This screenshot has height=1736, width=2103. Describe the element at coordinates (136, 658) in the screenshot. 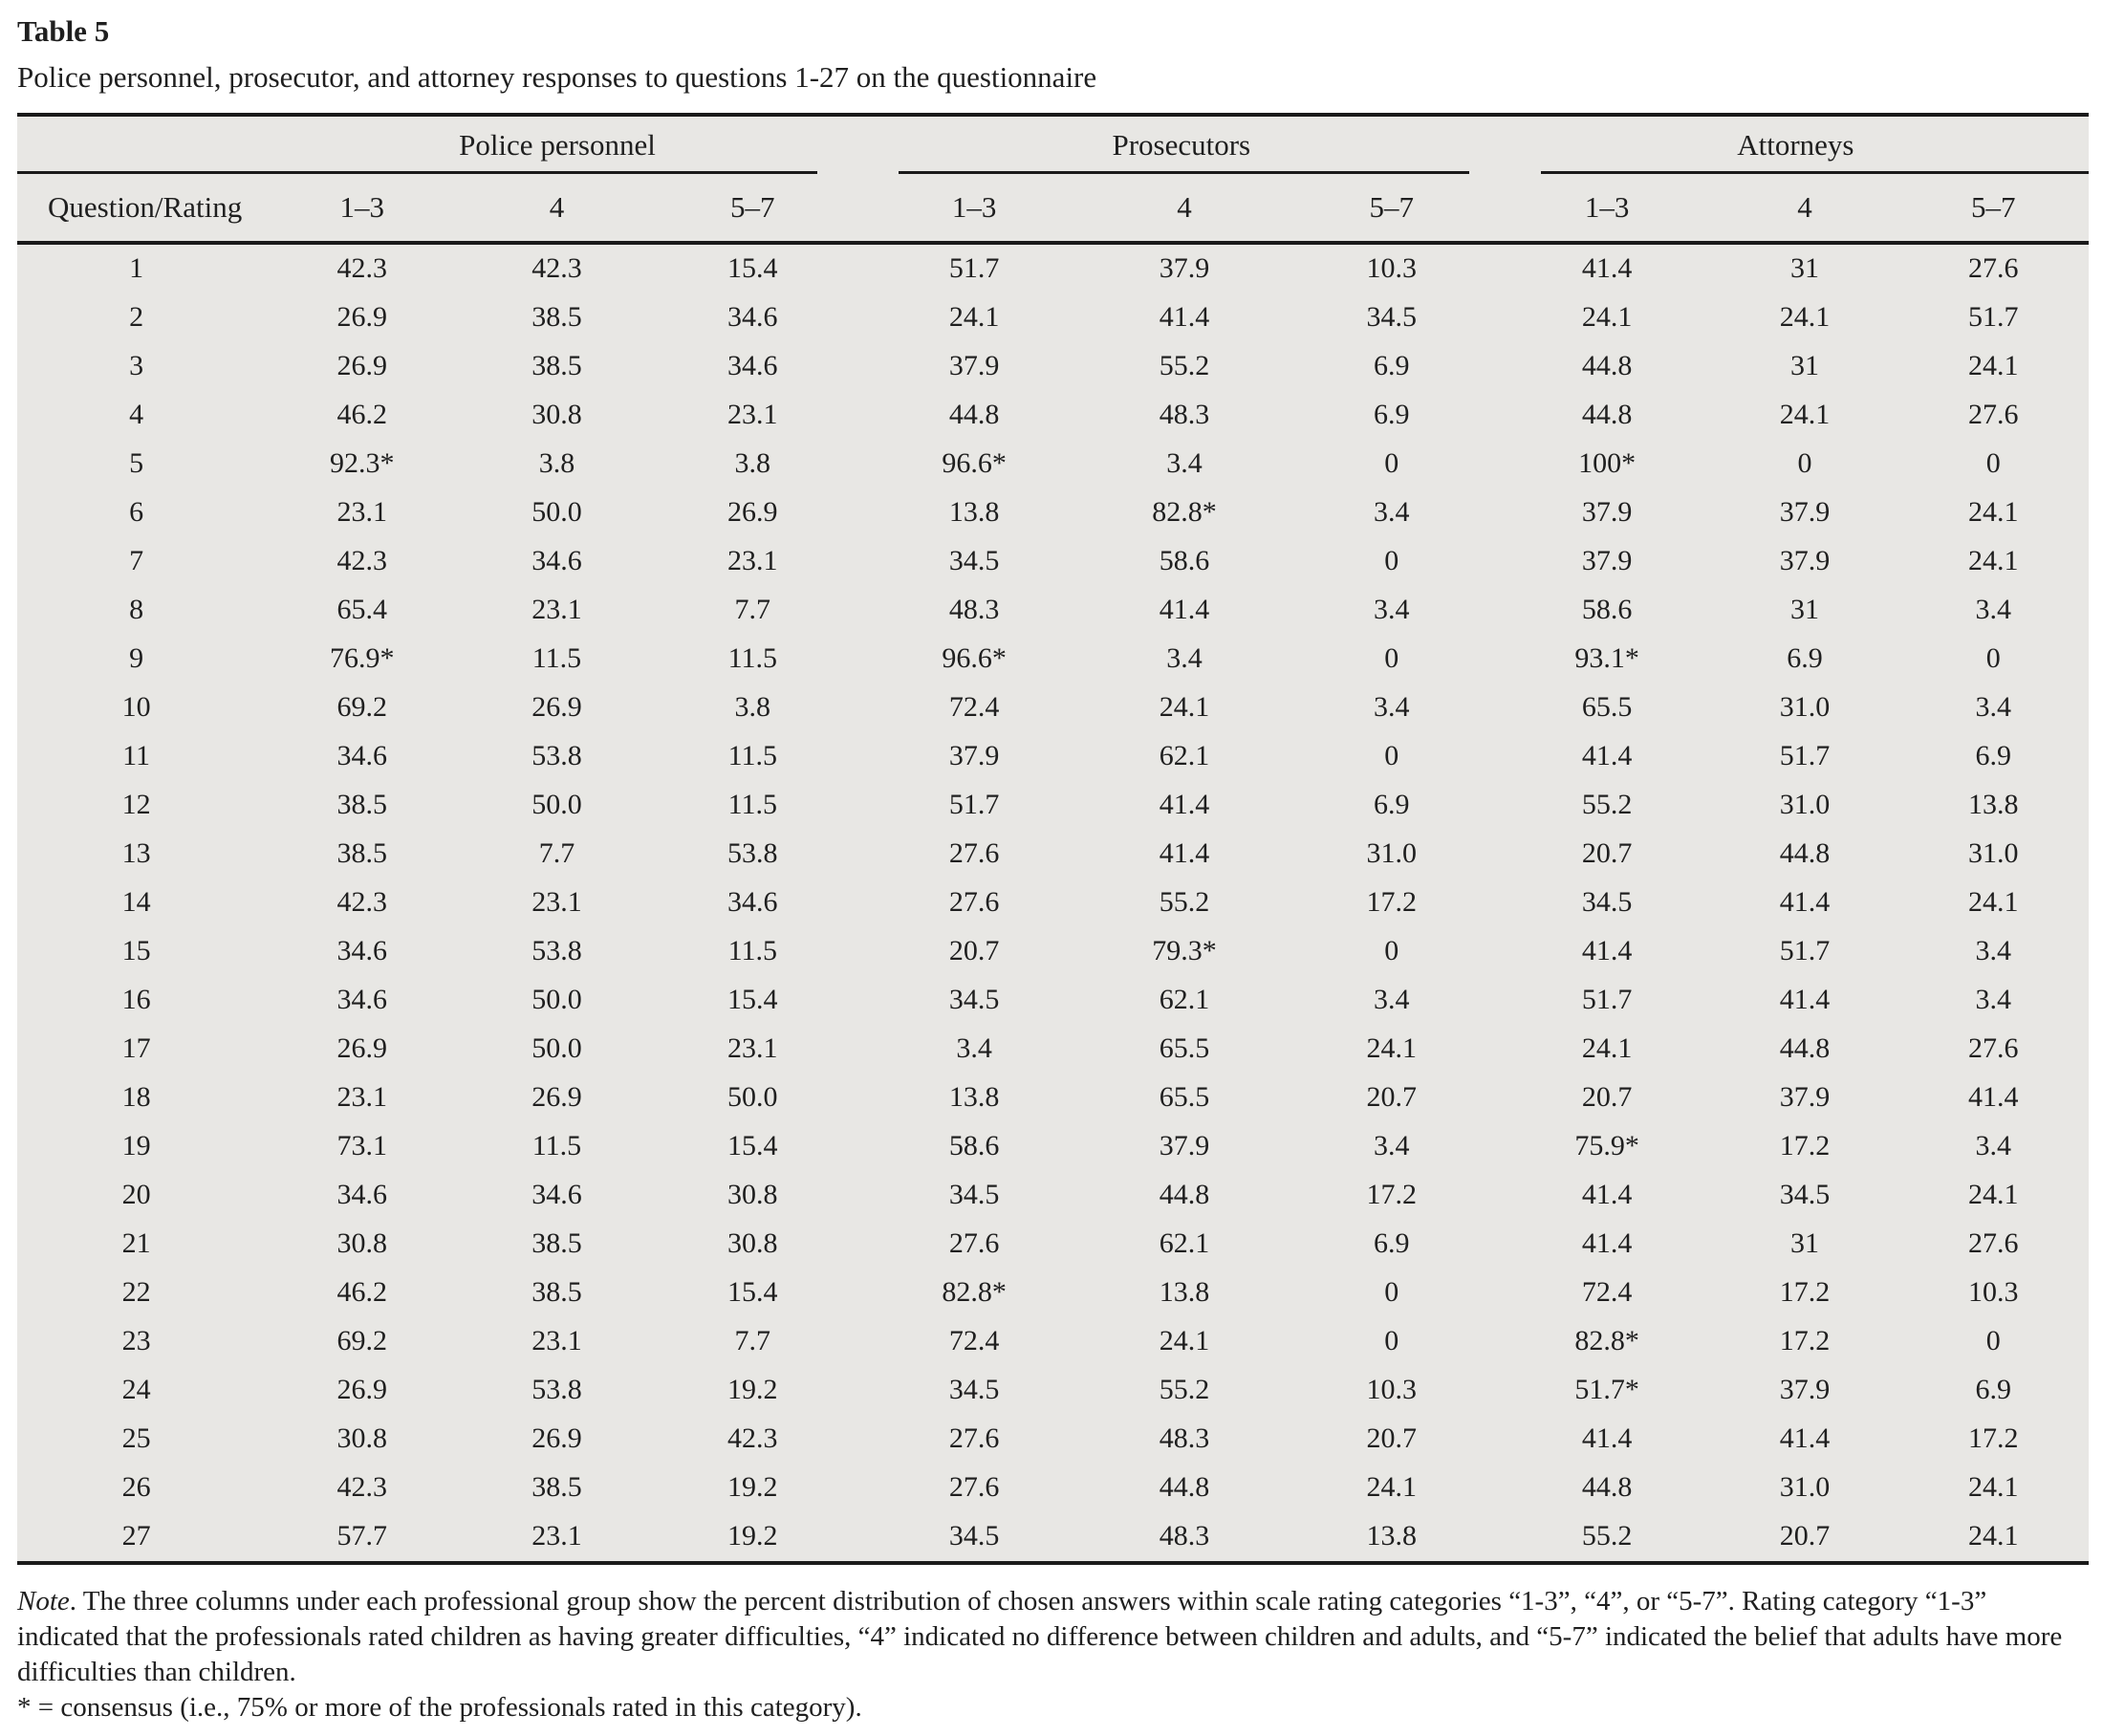

I see `question-number: 9` at that location.